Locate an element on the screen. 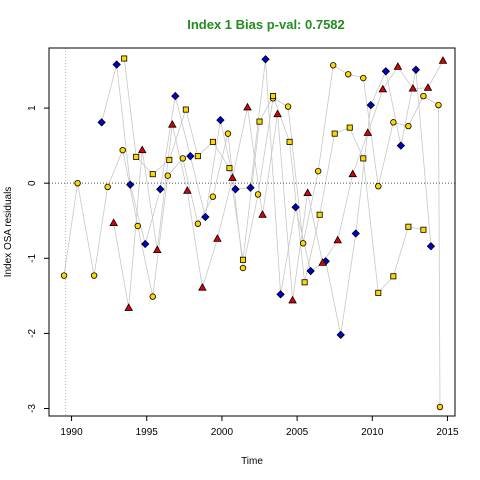 Image resolution: width=480 pixels, height=480 pixels. y-tick-label: 1 is located at coordinates (32, 108).